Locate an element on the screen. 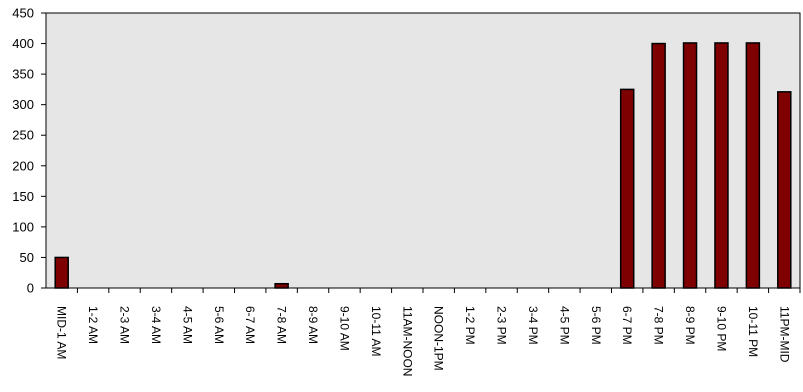 The height and width of the screenshot is (392, 803). y-tick-label: 100 is located at coordinates (23, 226).